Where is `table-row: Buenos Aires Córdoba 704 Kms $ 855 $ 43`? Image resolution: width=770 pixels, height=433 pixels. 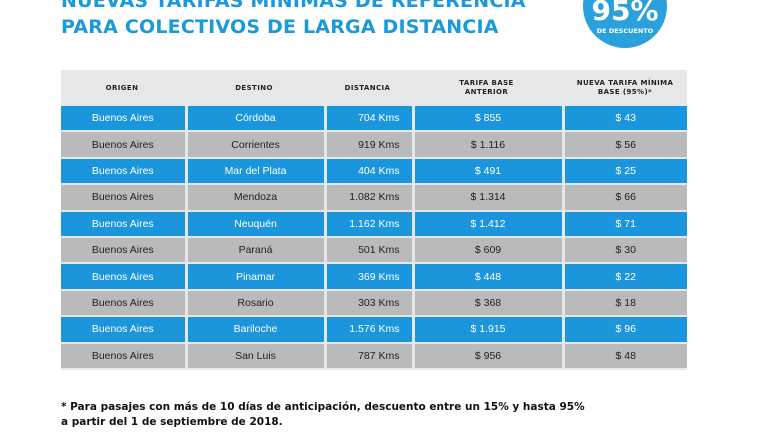
table-row: Buenos Aires Córdoba 704 Kms $ 855 $ 43 is located at coordinates (374, 119).